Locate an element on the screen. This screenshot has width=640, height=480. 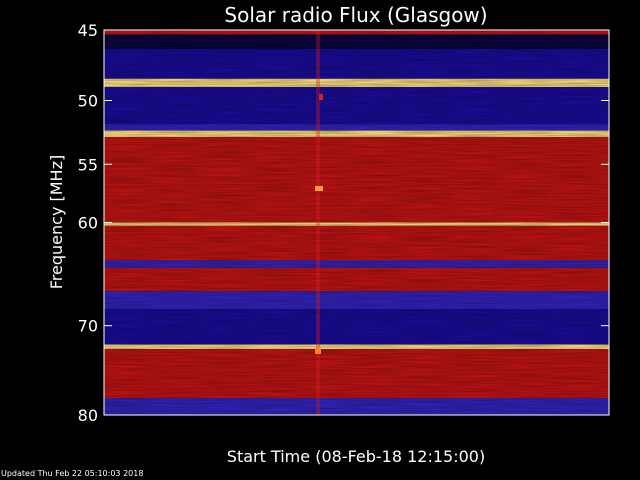
update-timestamp: Updated Thu Feb 22 05:10:03 2018 is located at coordinates (72, 473).